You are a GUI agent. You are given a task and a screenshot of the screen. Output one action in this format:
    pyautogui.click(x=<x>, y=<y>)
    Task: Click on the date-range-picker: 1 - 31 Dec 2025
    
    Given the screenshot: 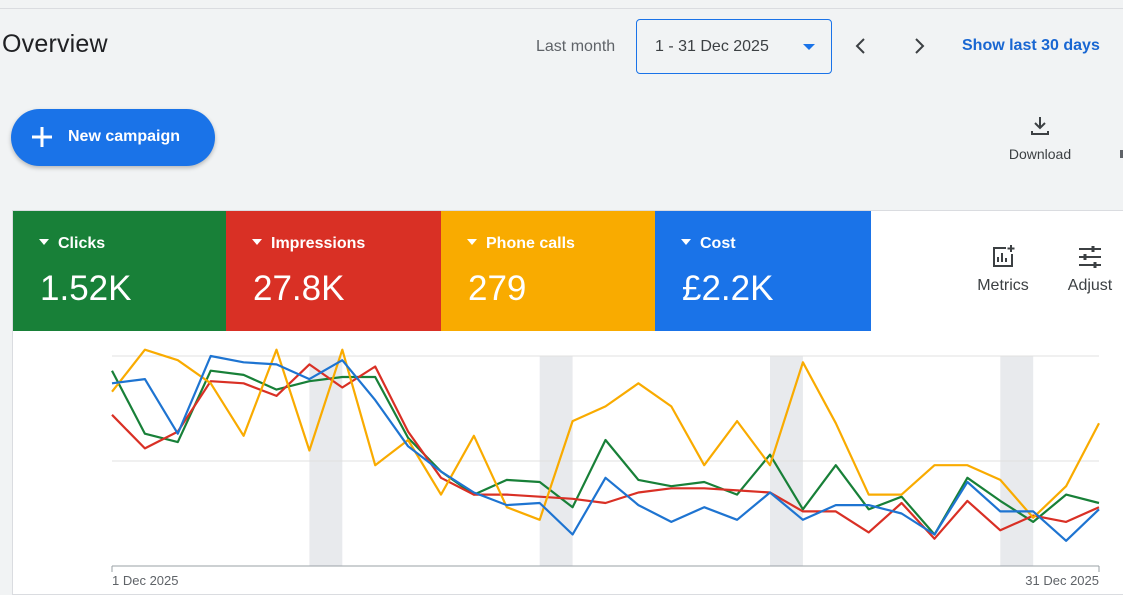 What is the action you would take?
    pyautogui.click(x=734, y=46)
    